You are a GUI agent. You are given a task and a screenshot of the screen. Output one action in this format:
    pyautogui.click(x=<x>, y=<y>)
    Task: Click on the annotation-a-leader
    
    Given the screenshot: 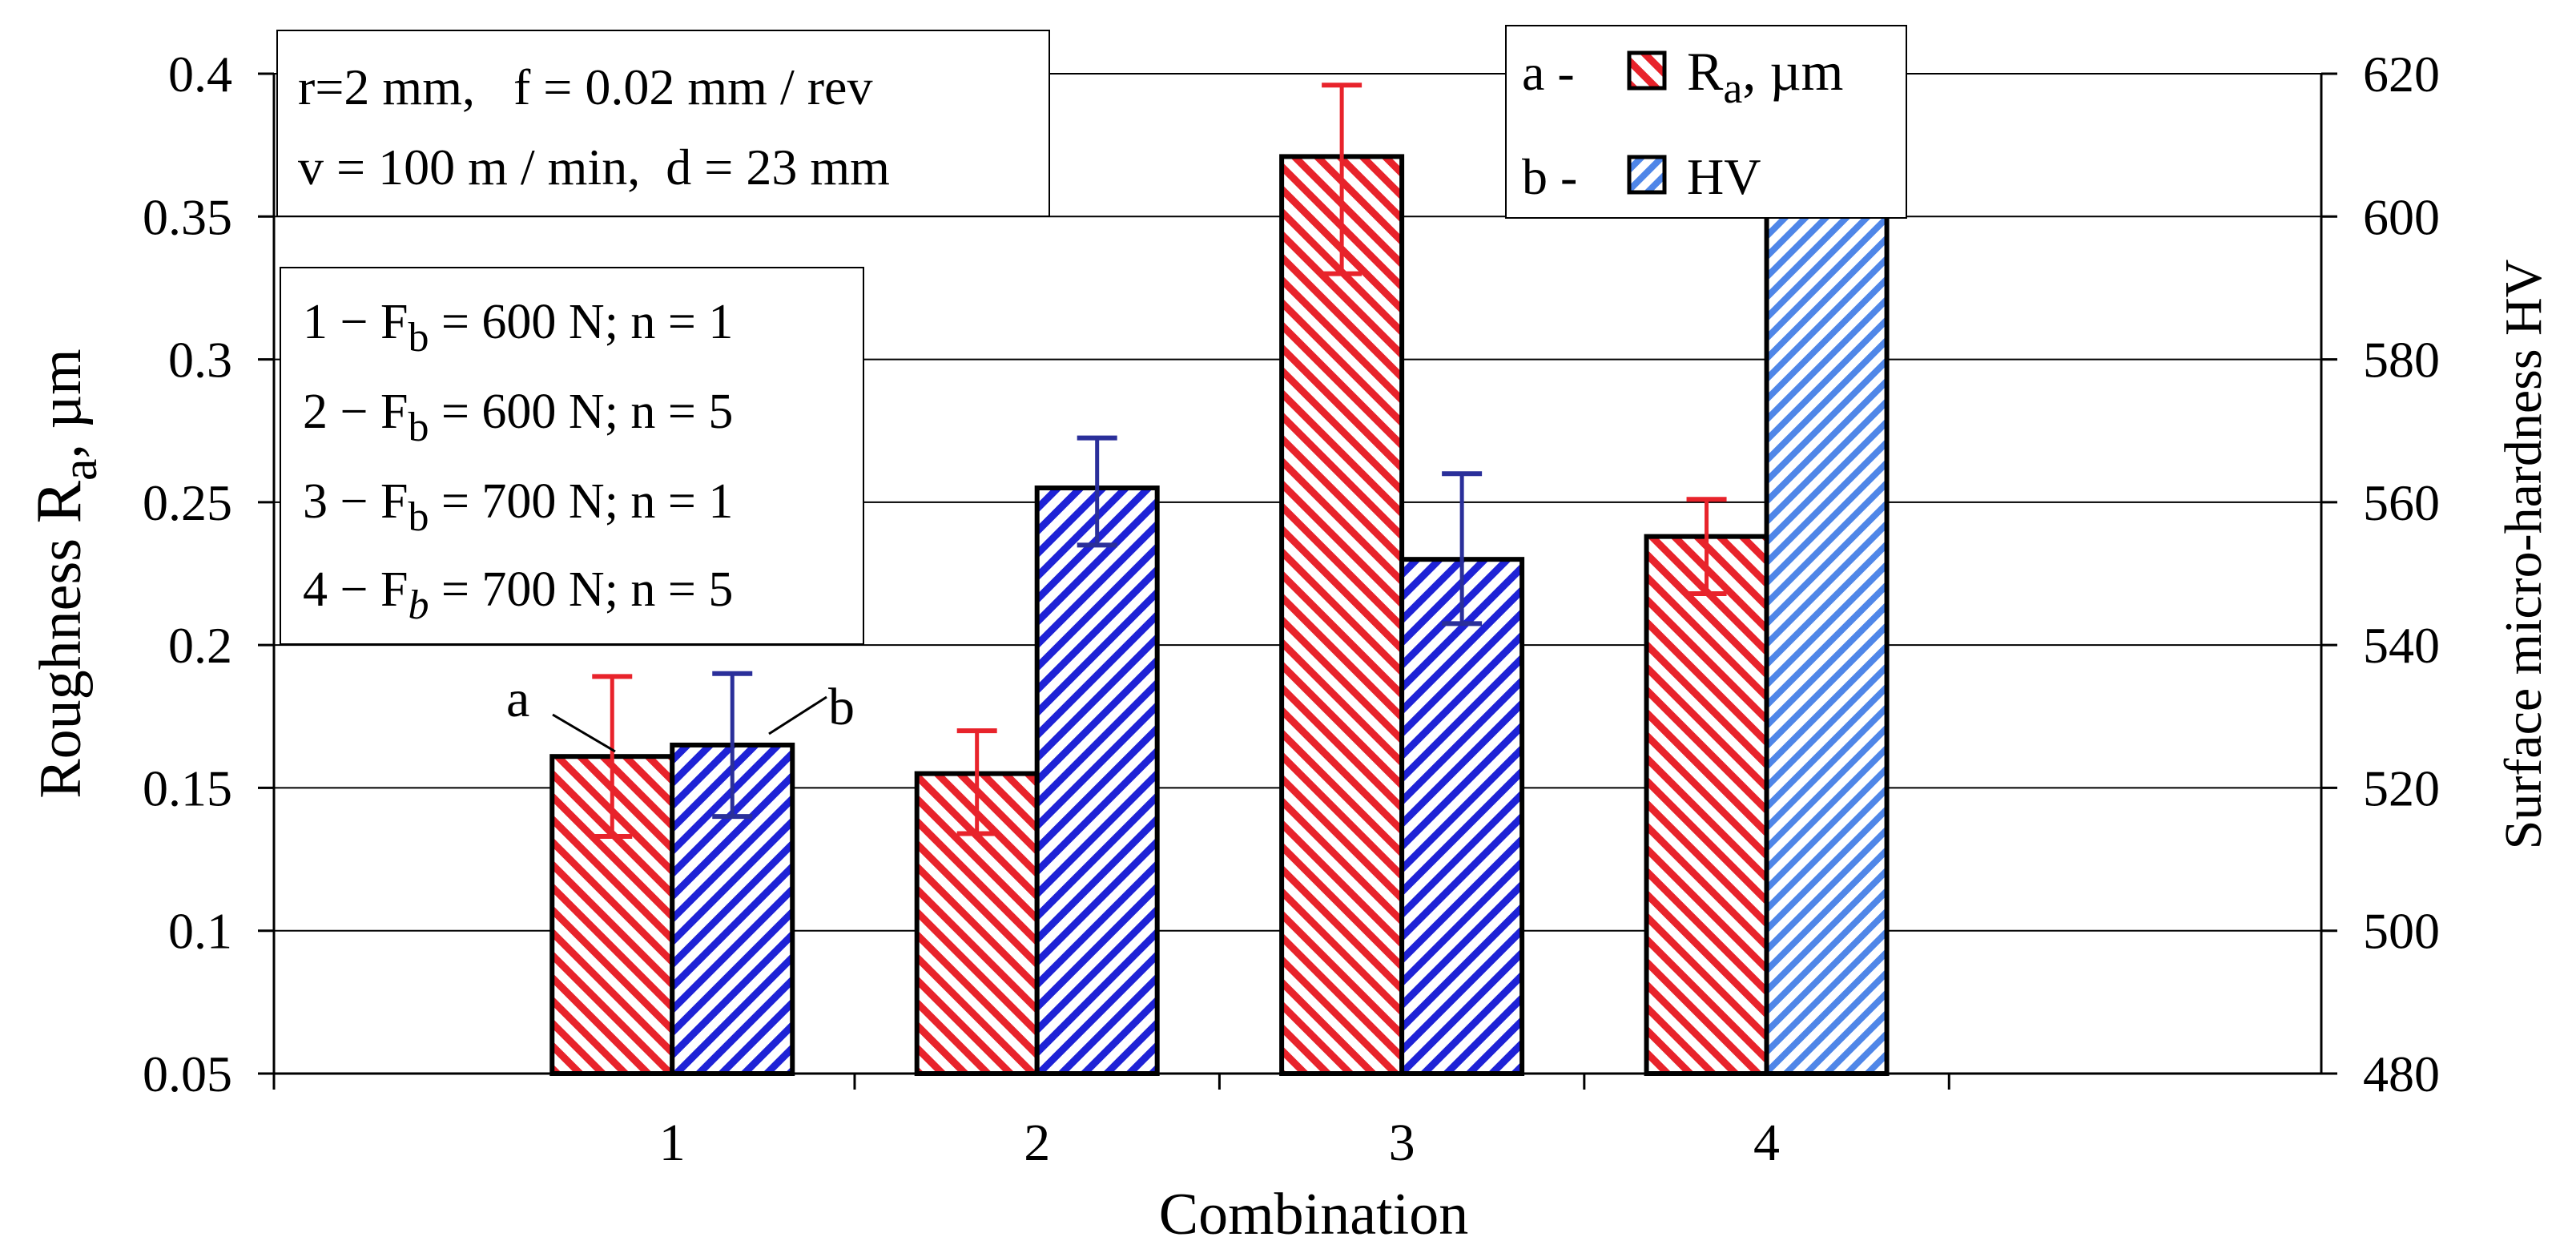 What is the action you would take?
    pyautogui.click(x=584, y=733)
    